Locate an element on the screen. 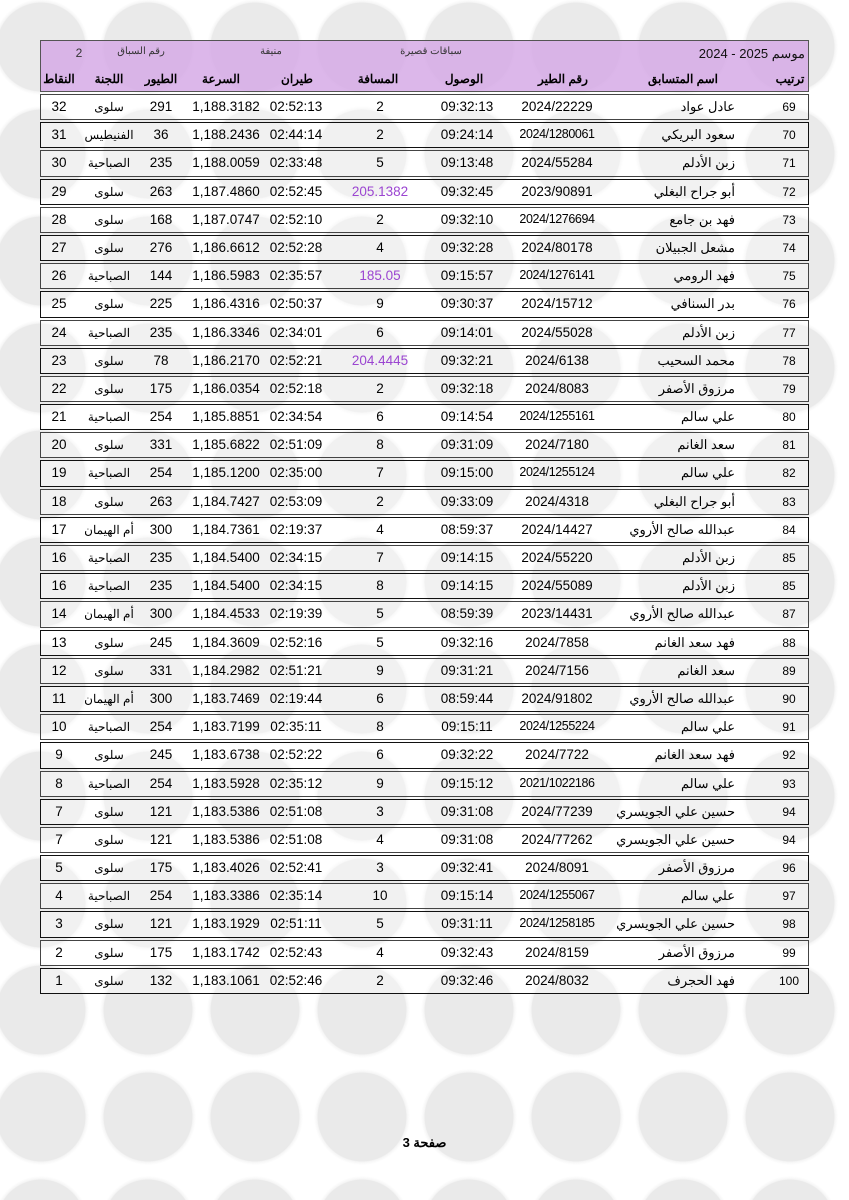  cell-points: 7 is located at coordinates (59, 811).